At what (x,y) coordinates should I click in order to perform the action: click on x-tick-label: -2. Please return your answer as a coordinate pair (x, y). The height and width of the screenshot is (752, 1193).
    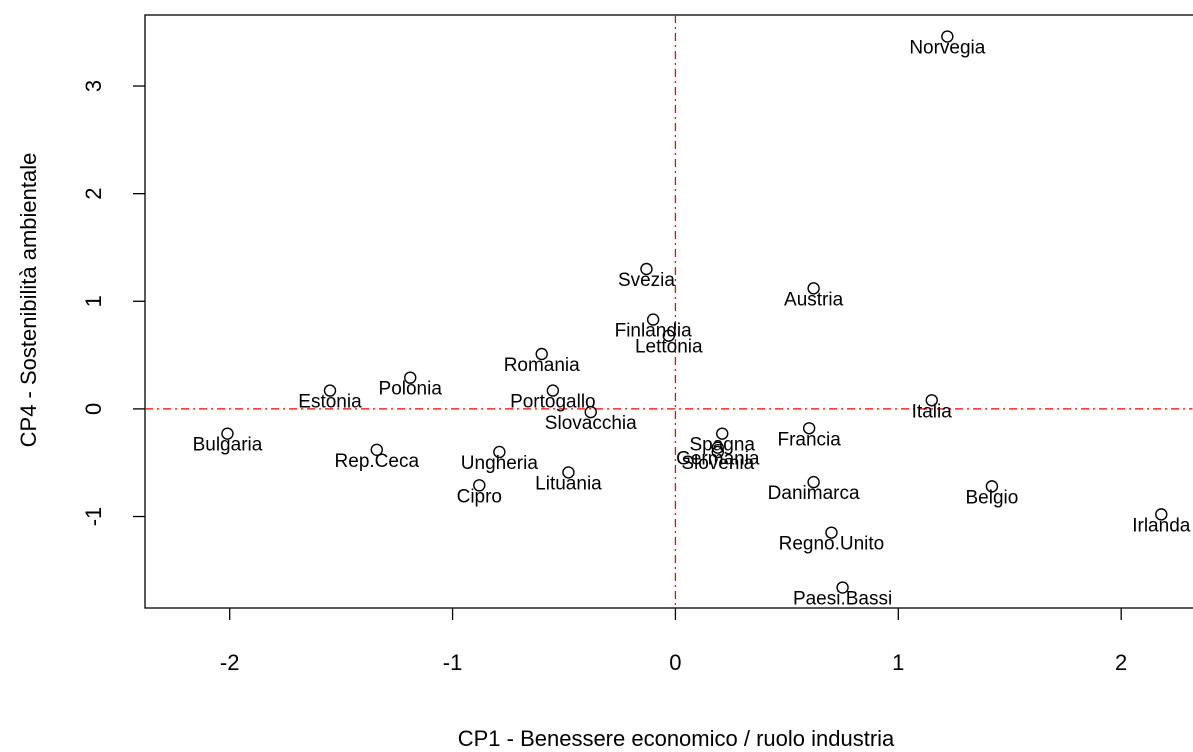
    Looking at the image, I should click on (230, 662).